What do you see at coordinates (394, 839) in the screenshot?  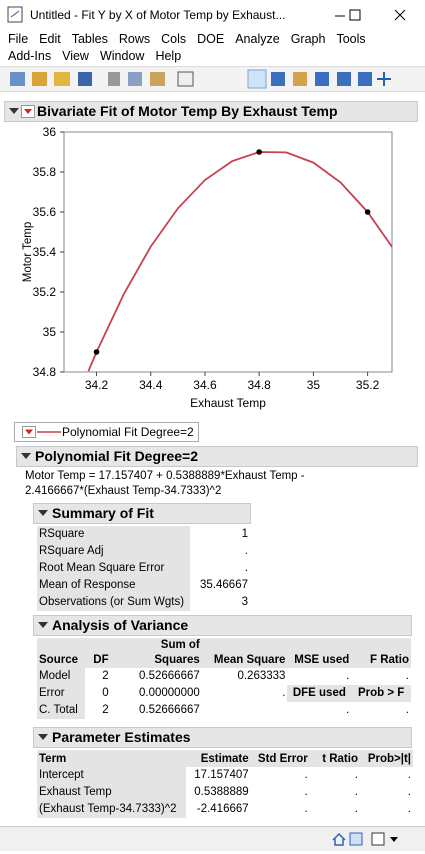 I see `layout-dropdown` at bounding box center [394, 839].